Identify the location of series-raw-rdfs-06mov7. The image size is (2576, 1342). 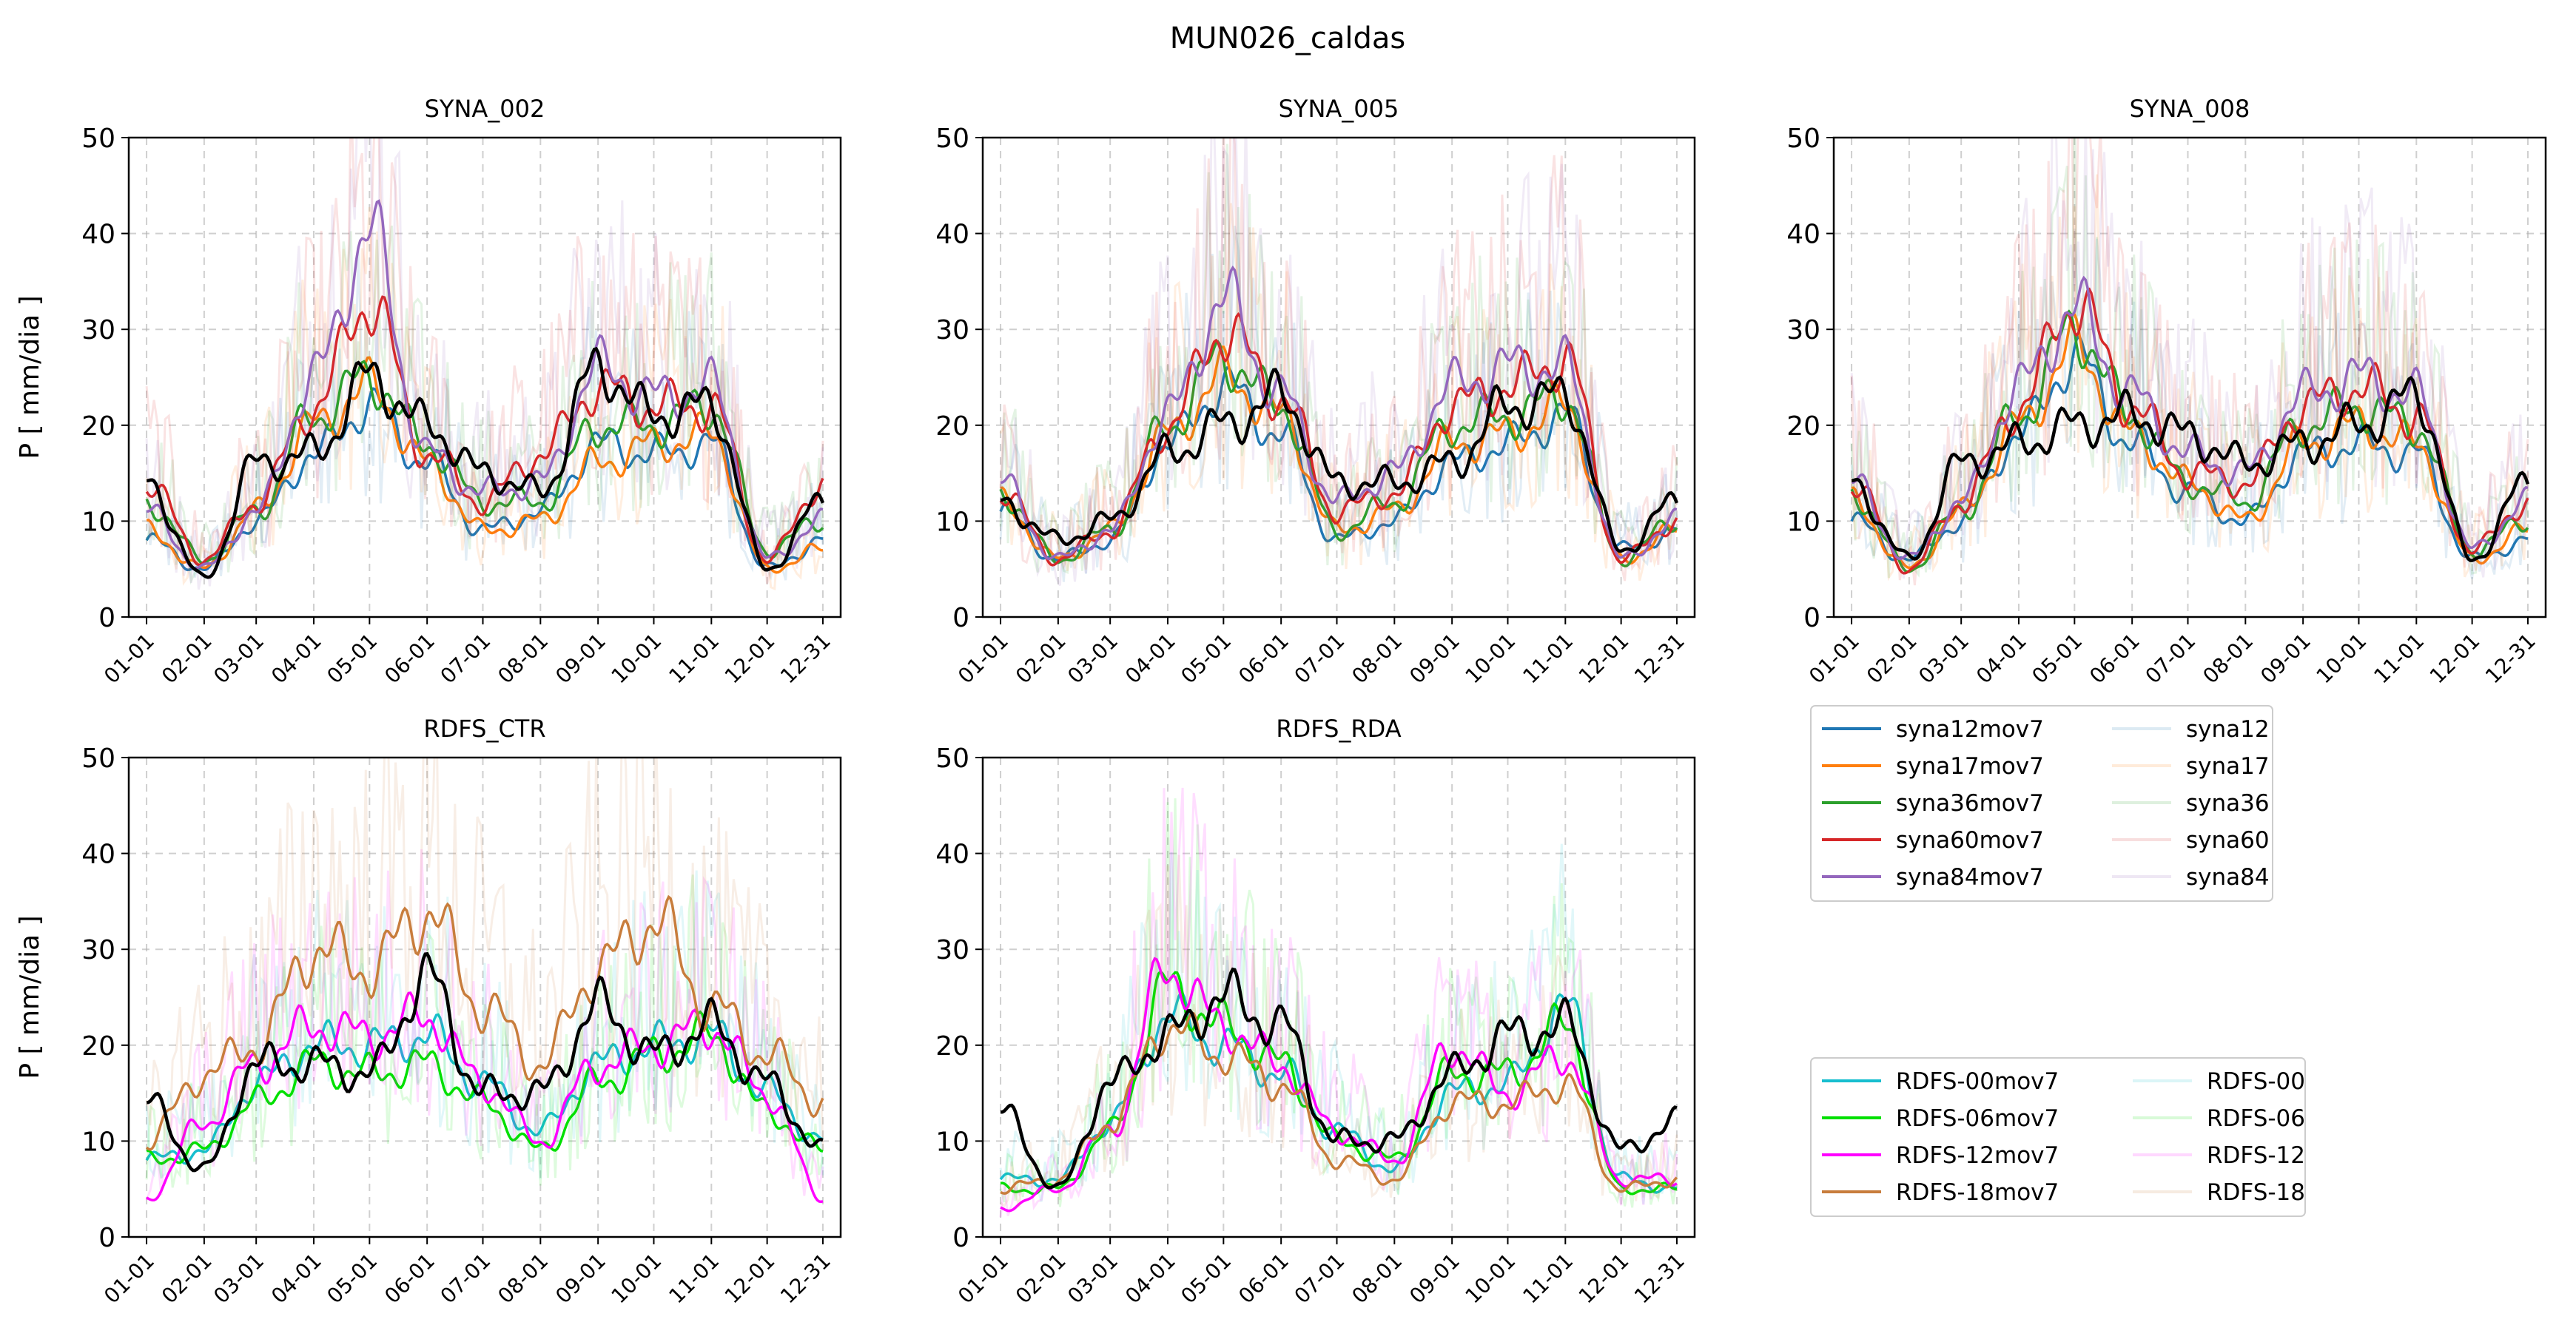
(1338, 1003).